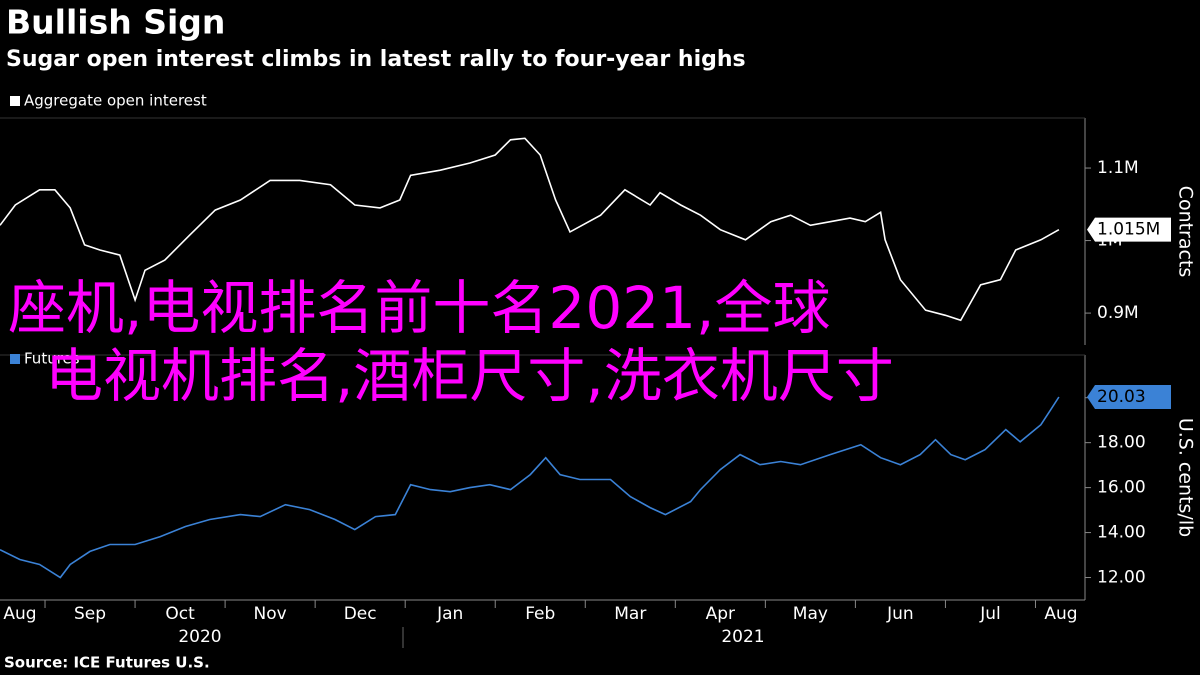  Describe the element at coordinates (990, 614) in the screenshot. I see `x-tick-label: Jul` at that location.